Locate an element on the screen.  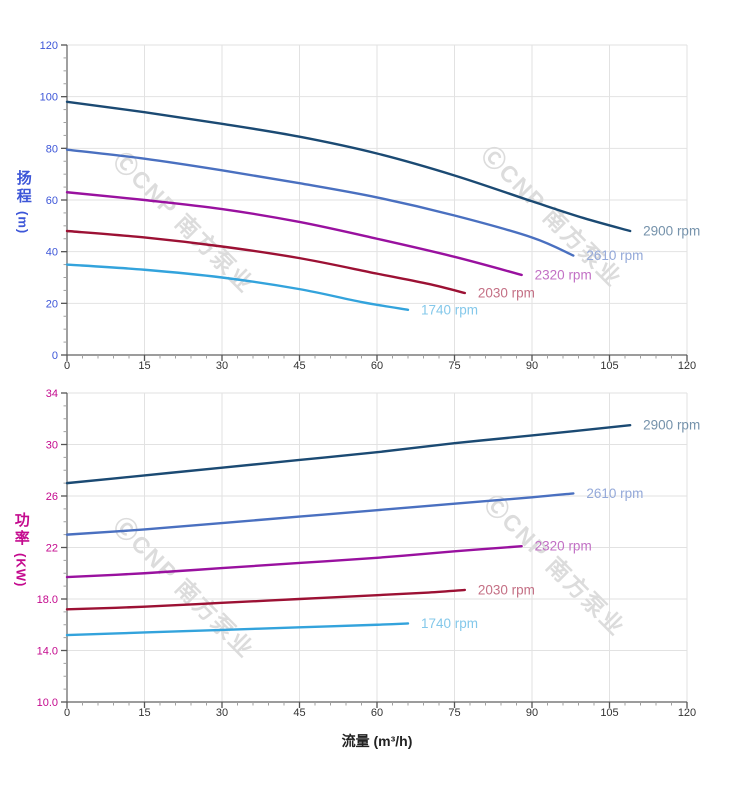
y-tick-label: 100 is located at coordinates (49, 98).